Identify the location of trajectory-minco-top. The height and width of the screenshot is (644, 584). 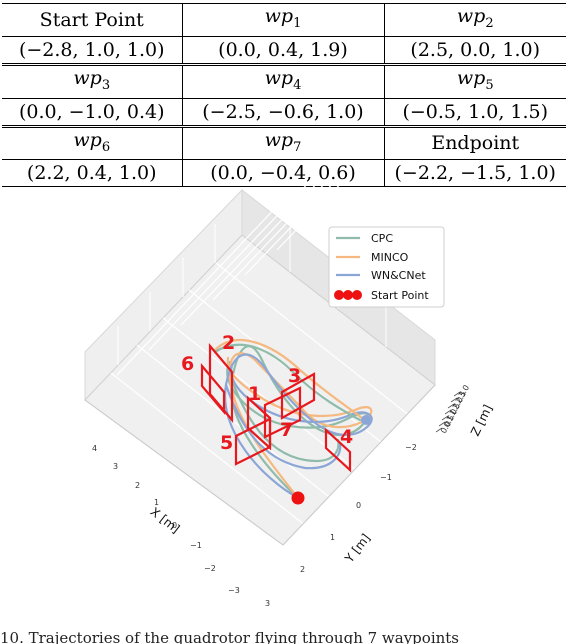
(288, 379).